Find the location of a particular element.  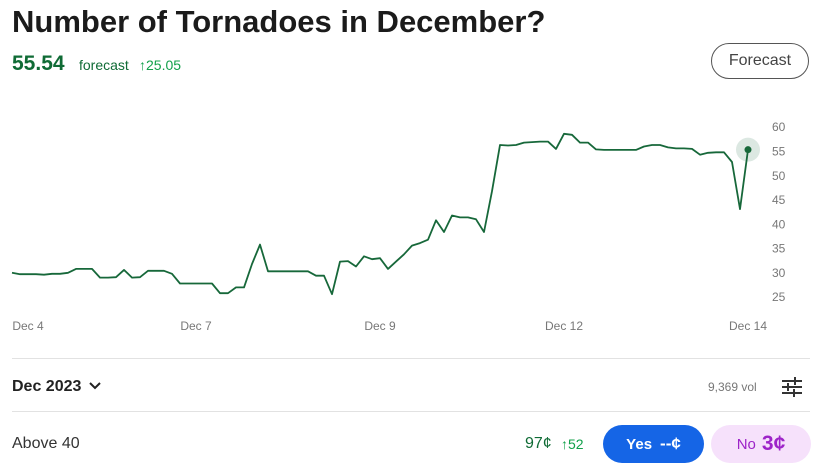

outcome-label: Above 40 is located at coordinates (46, 443).